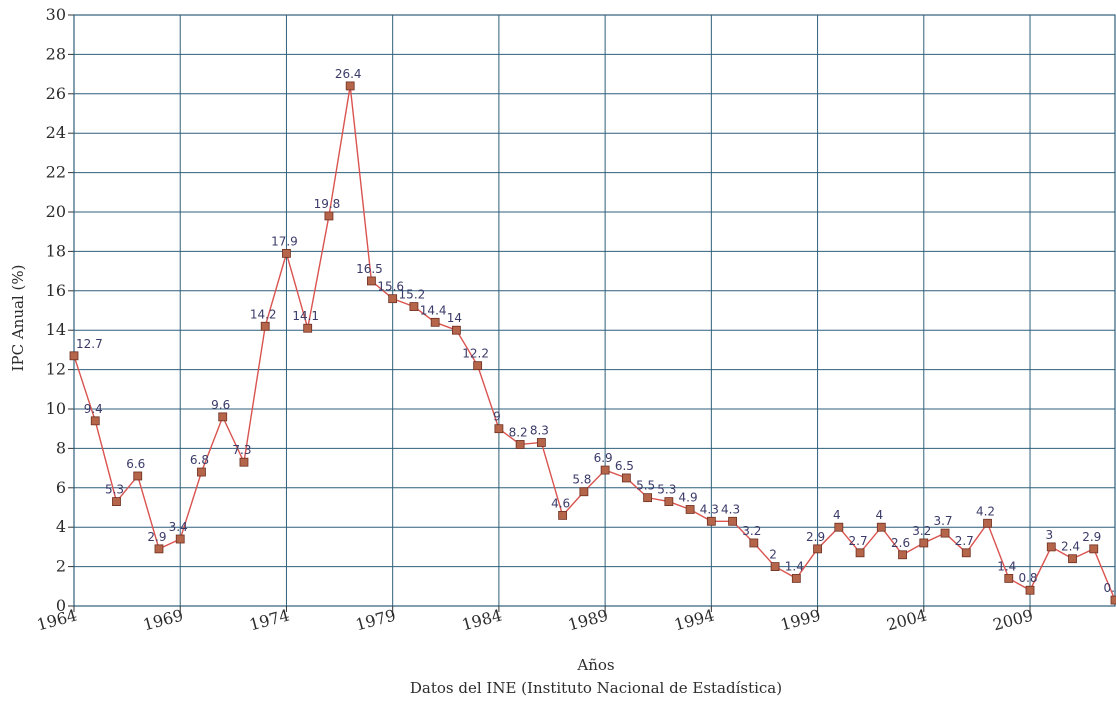  Describe the element at coordinates (241, 450) in the screenshot. I see `data-label: 7.3` at that location.